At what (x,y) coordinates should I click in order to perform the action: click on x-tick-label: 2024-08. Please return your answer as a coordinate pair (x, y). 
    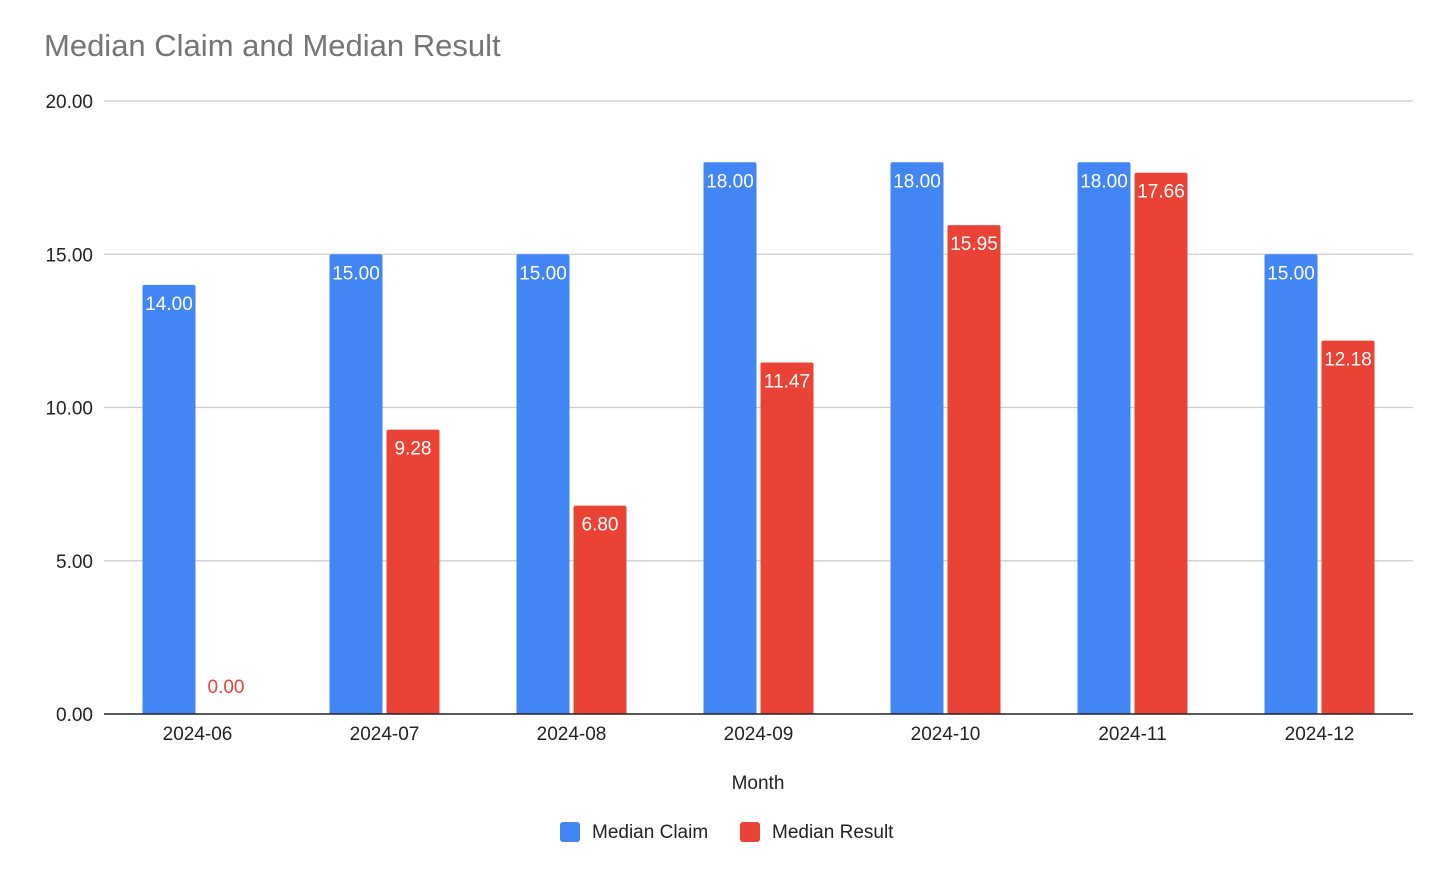
    Looking at the image, I should click on (572, 734).